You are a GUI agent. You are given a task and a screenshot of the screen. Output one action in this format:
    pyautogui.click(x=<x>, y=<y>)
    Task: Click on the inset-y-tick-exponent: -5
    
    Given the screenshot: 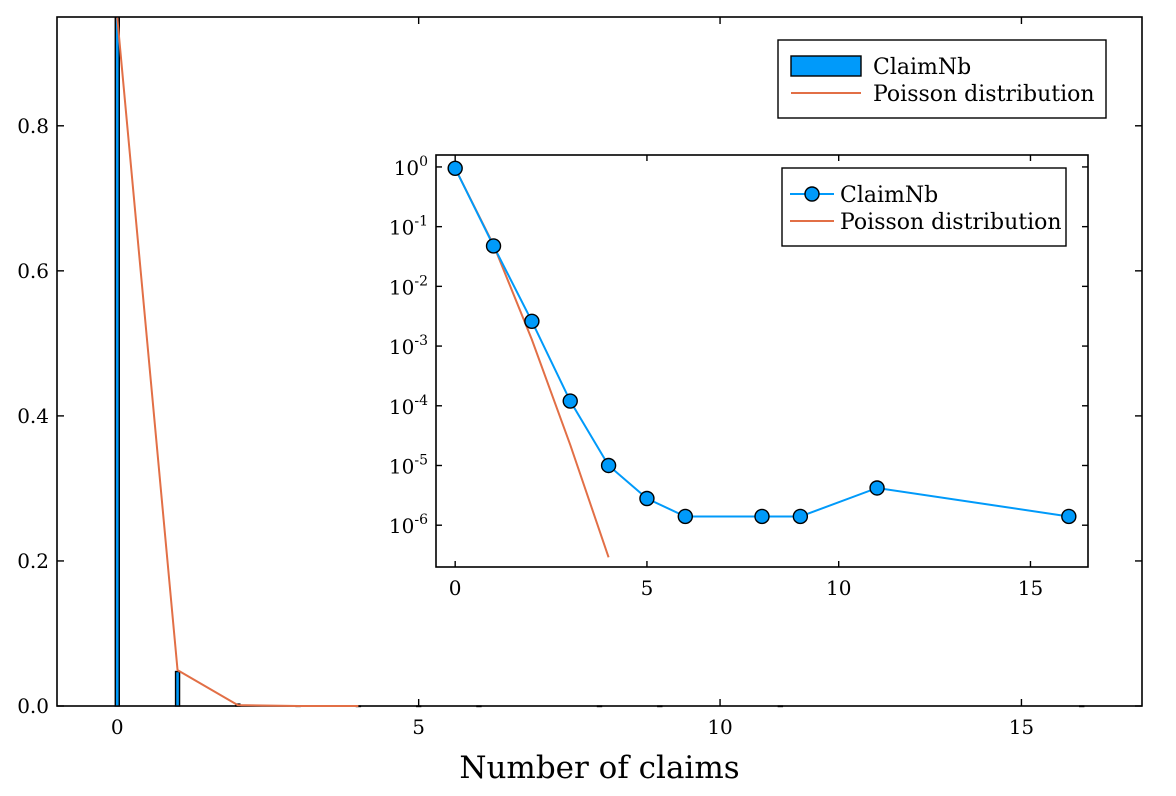 What is the action you would take?
    pyautogui.click(x=421, y=460)
    